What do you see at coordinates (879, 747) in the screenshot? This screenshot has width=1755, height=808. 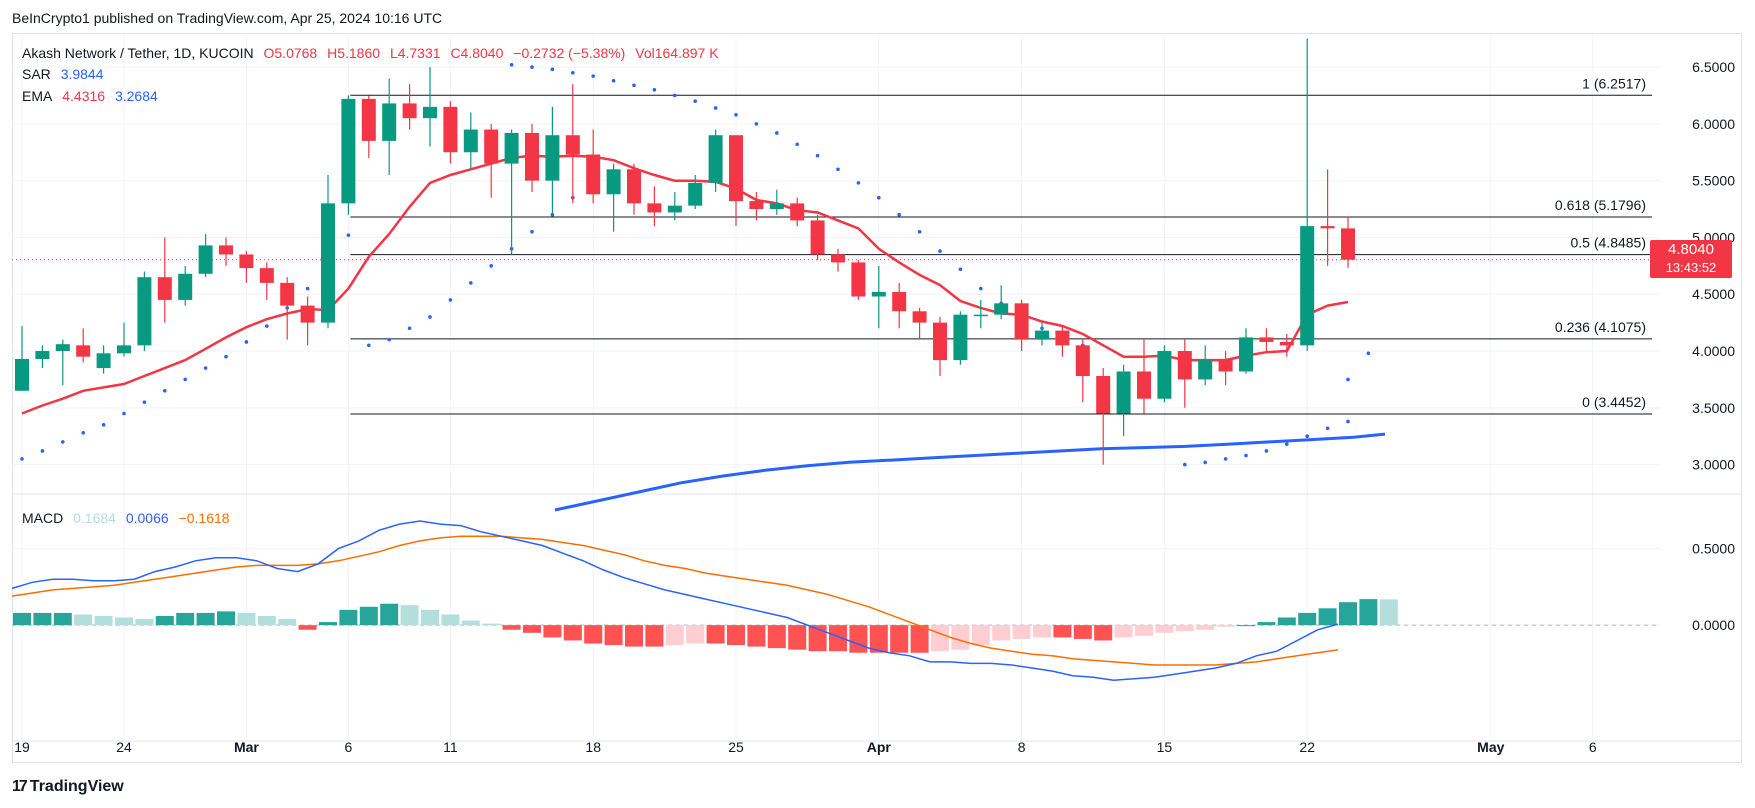 I see `time-axis-tick: Apr` at bounding box center [879, 747].